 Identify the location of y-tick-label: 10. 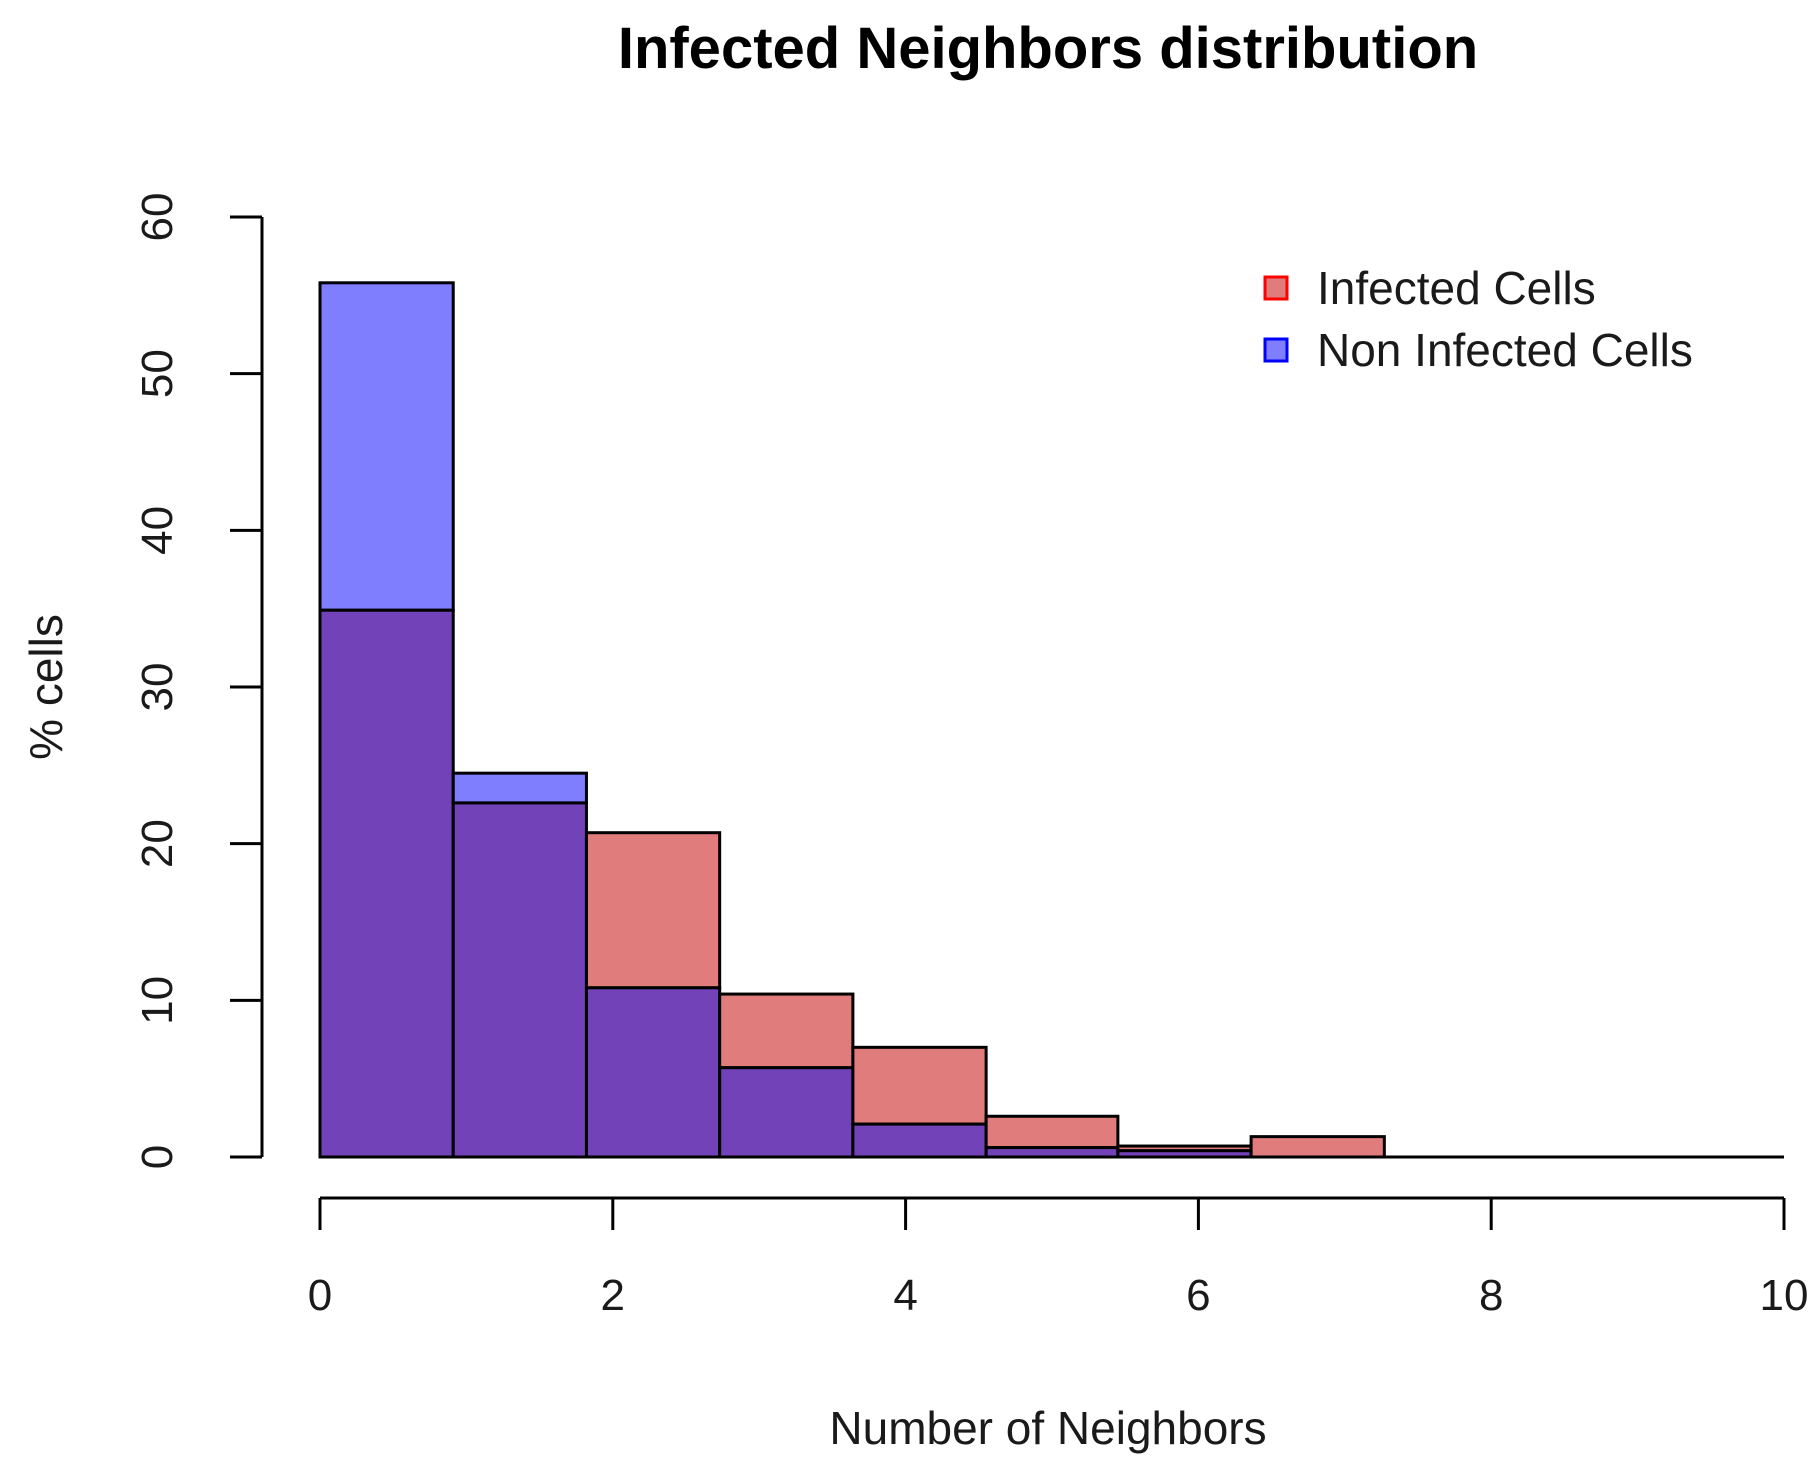
(157, 1000).